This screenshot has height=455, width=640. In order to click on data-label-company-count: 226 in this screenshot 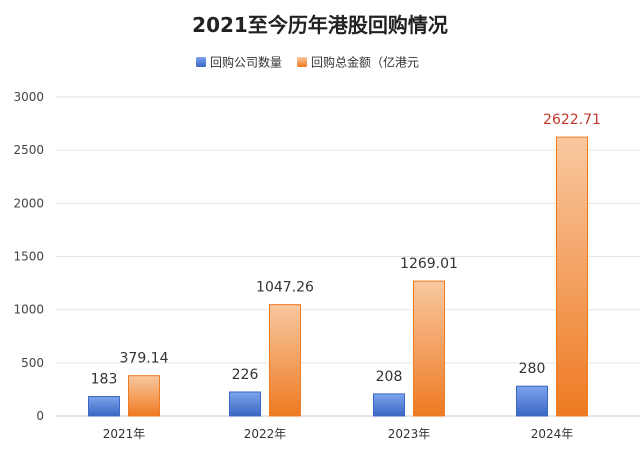, I will do `click(245, 375)`.